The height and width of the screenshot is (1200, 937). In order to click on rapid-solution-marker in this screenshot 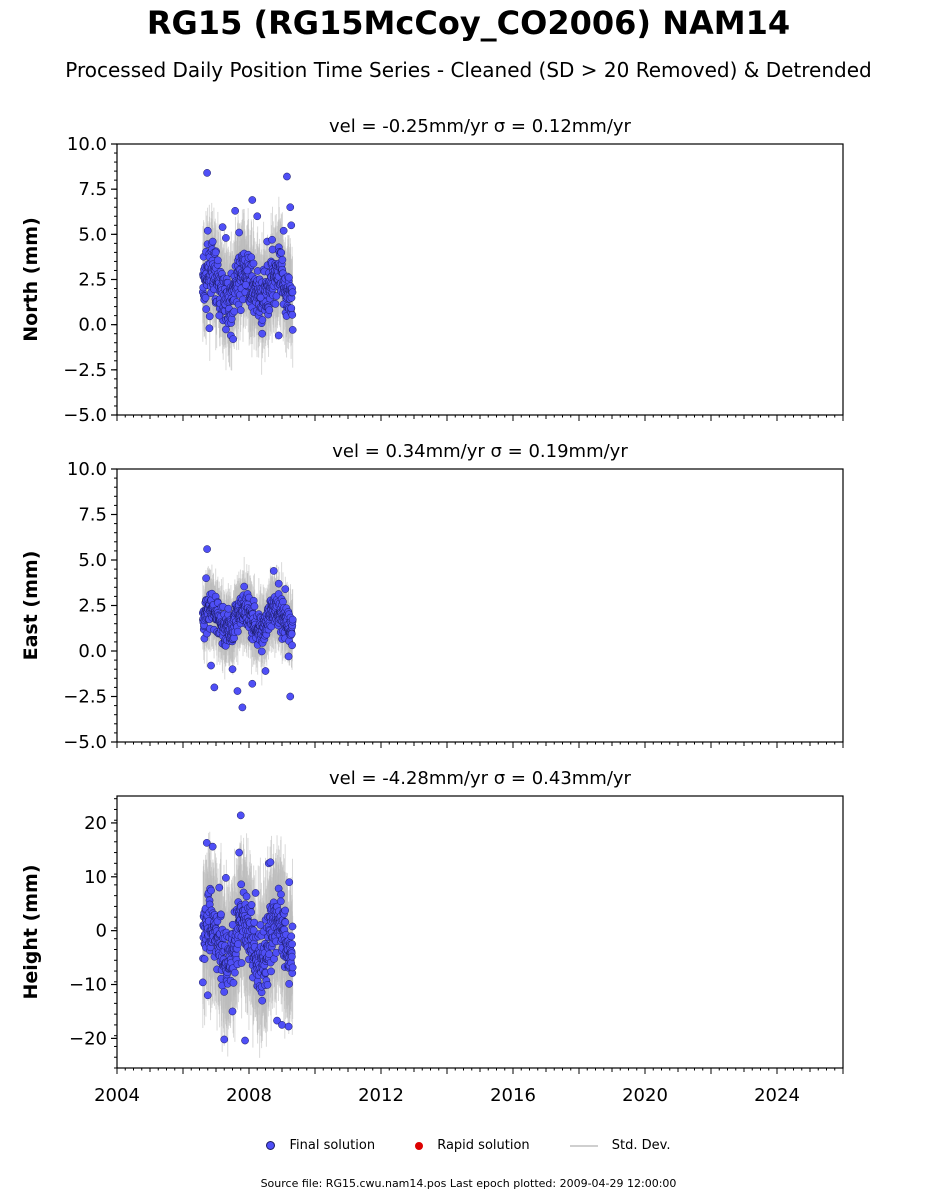, I will do `click(419, 1145)`.